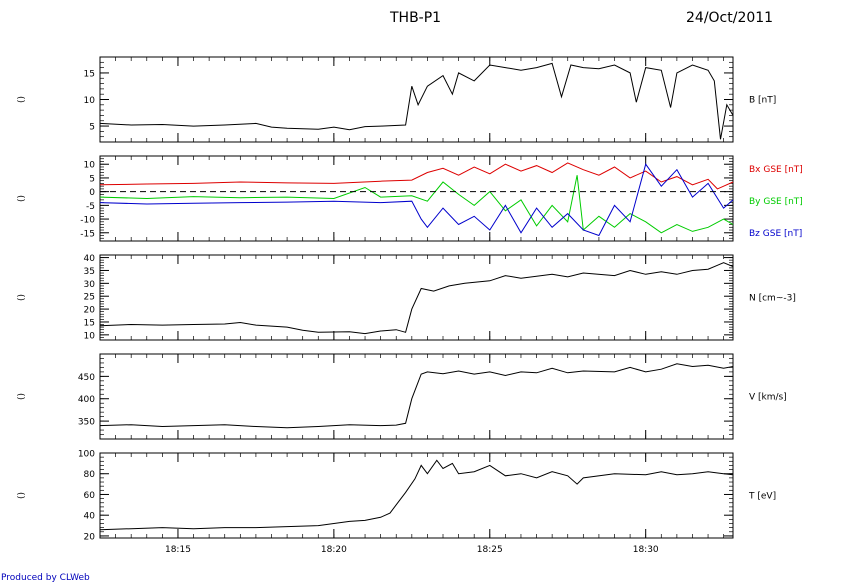 The image size is (864, 584). Describe the element at coordinates (768, 398) in the screenshot. I see `right-axis-label: V [km/s]` at that location.